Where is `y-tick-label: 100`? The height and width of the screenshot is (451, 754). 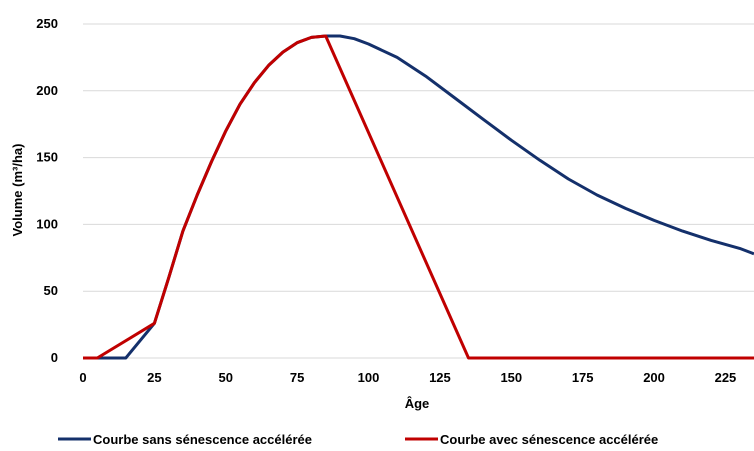 y-tick-label: 100 is located at coordinates (47, 223).